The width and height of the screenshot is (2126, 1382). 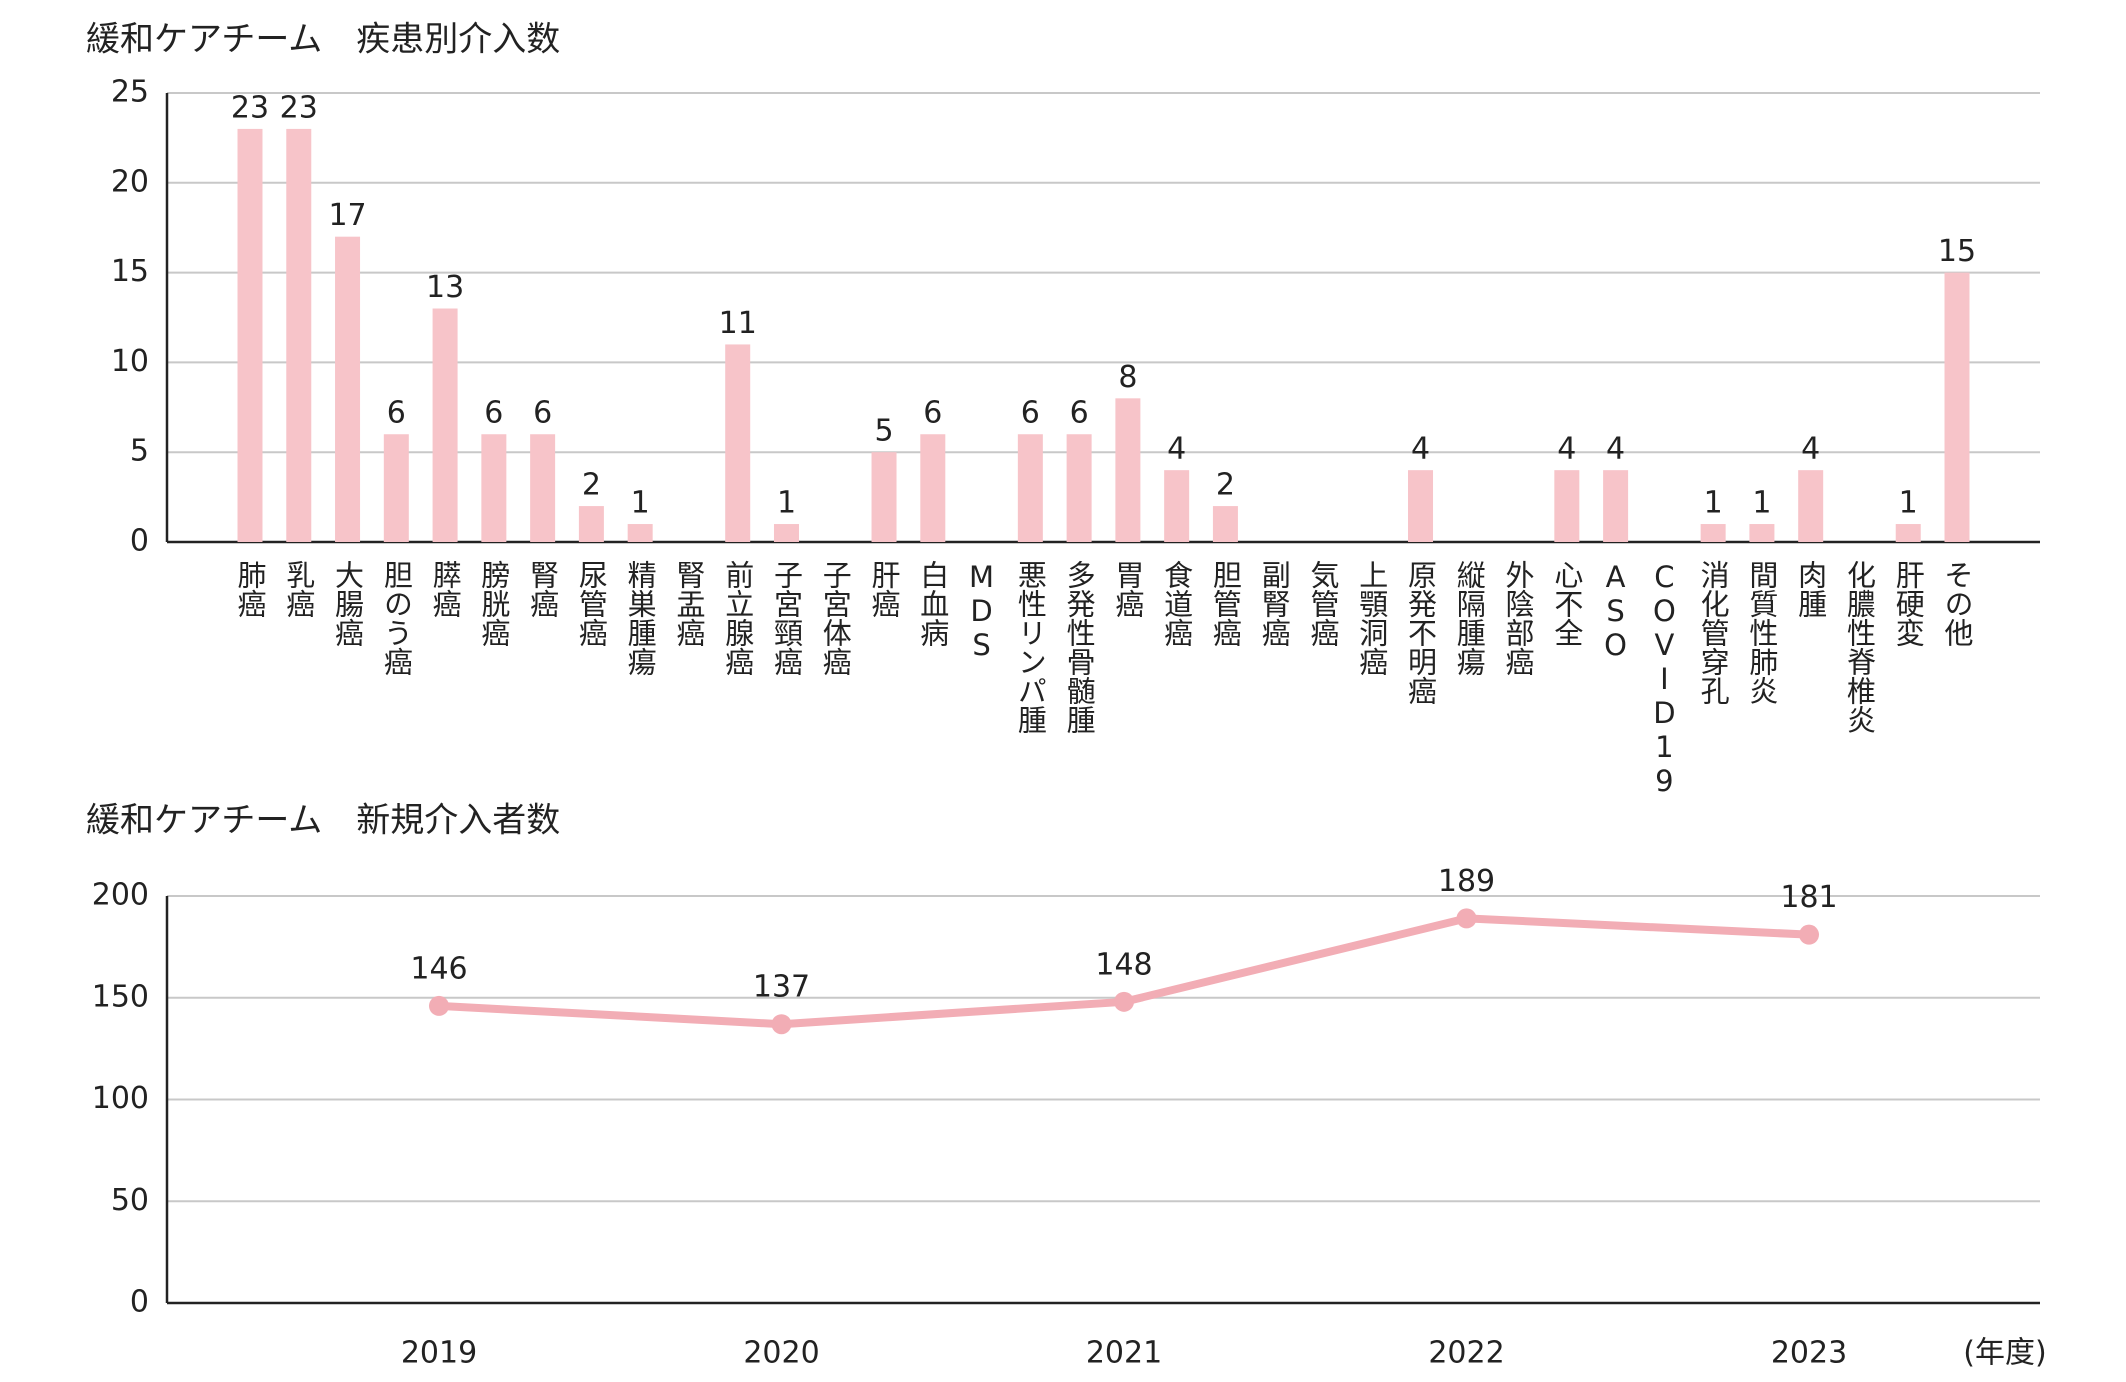 I want to click on x-tick-label: 膀胱癌, so click(x=494, y=603).